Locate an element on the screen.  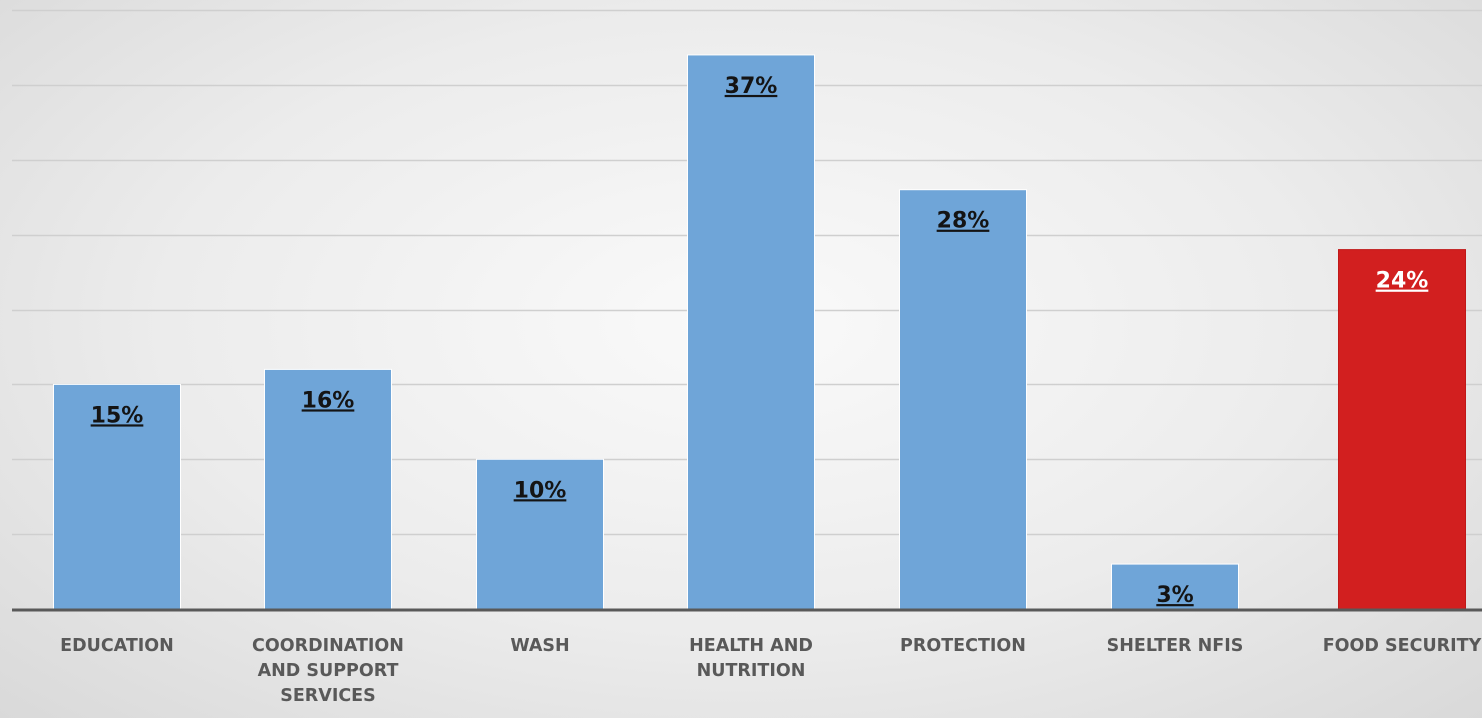
bar-shelter-nfis is located at coordinates (1175, 586).